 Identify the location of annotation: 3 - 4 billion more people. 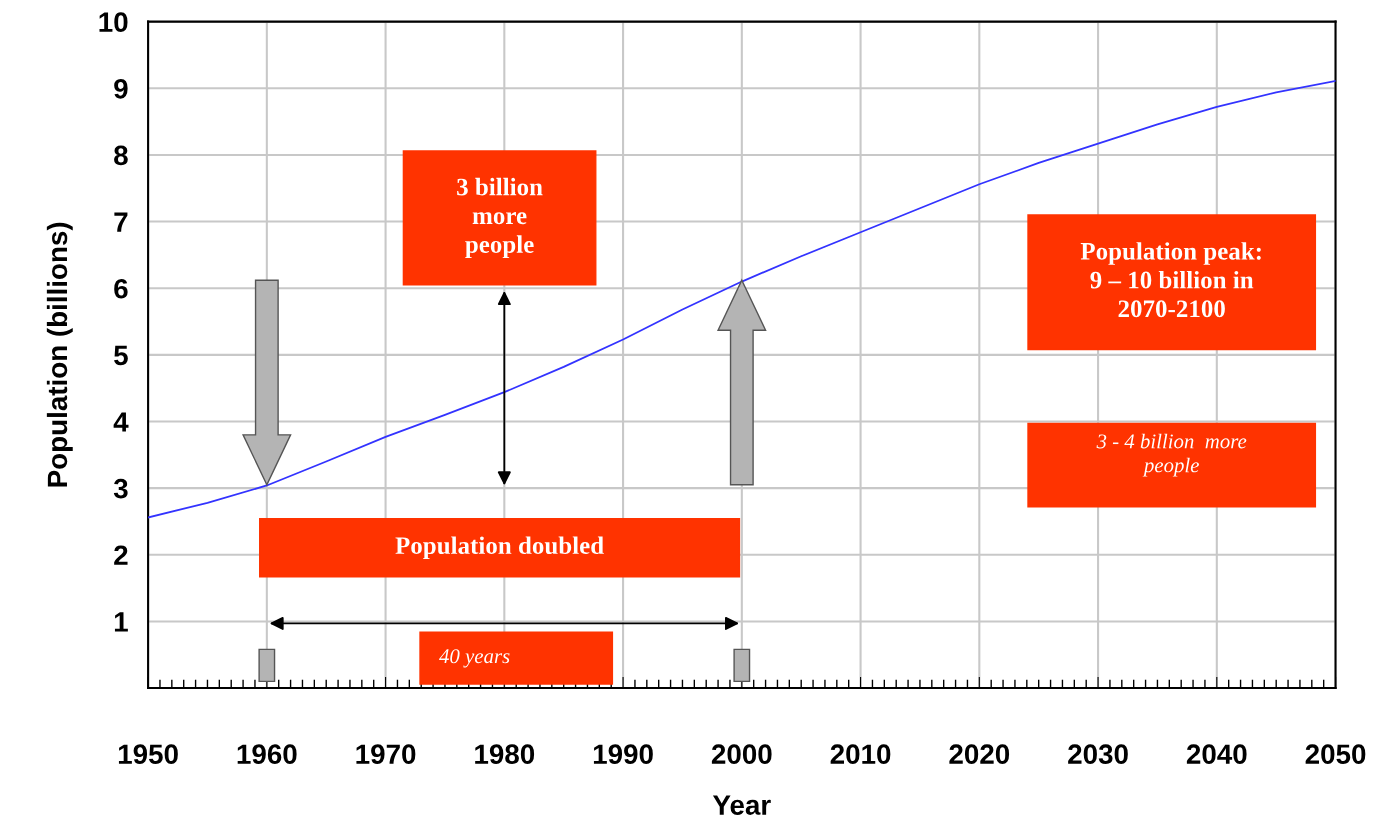
(1171, 455).